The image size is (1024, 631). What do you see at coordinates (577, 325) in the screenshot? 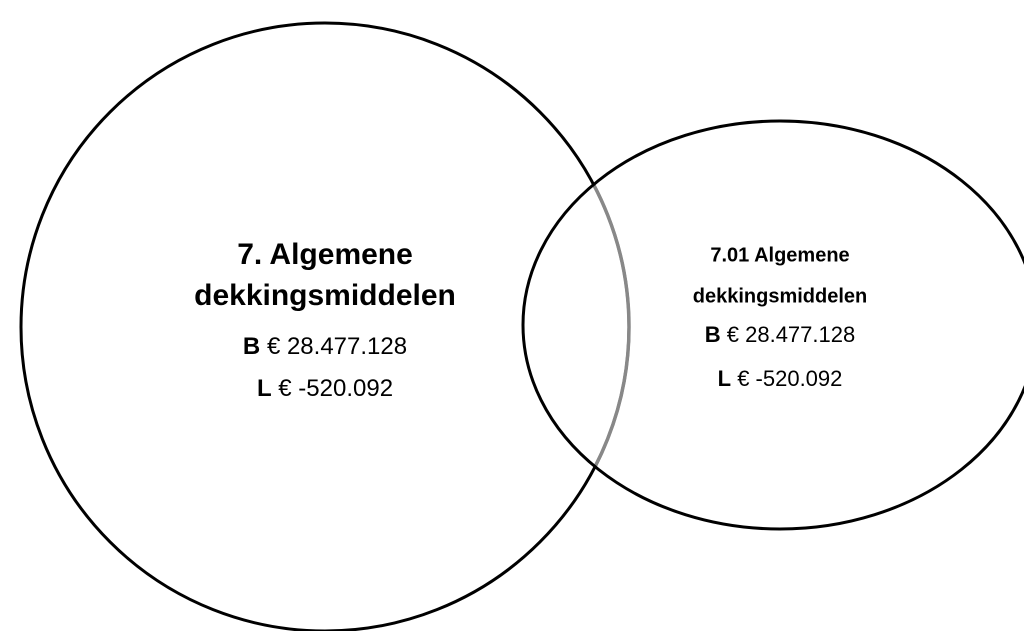
I see `overlap-arc` at bounding box center [577, 325].